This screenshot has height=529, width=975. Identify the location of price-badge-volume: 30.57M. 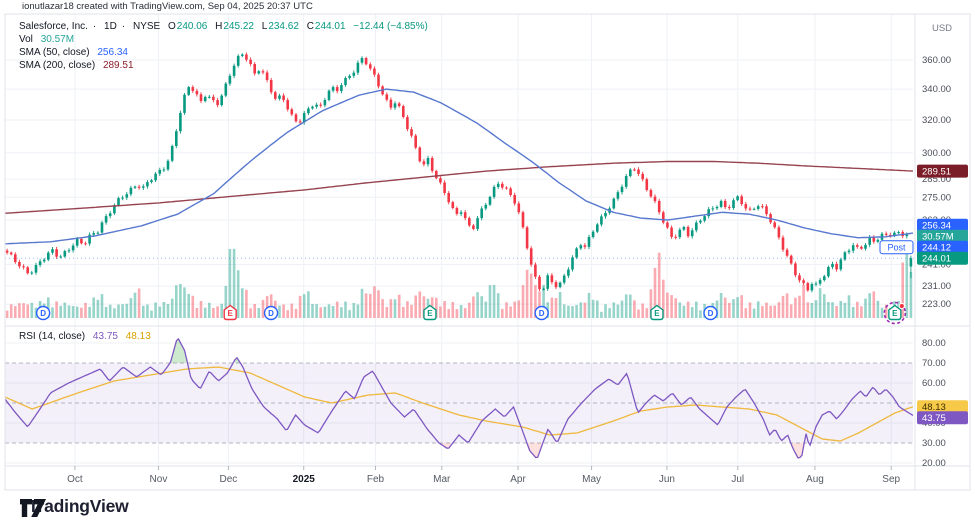
(942, 236).